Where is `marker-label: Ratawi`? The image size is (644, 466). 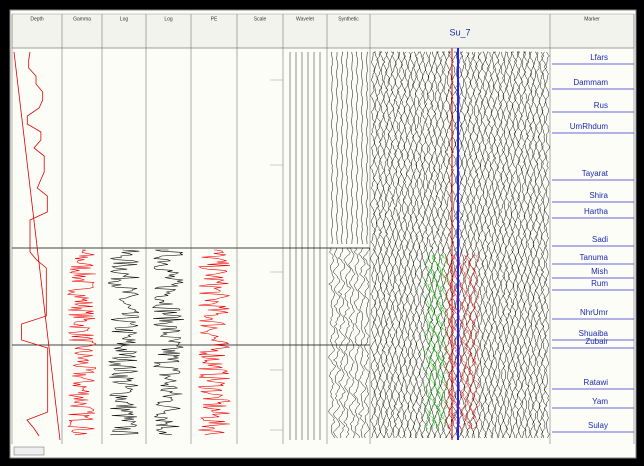 marker-label: Ratawi is located at coordinates (596, 382).